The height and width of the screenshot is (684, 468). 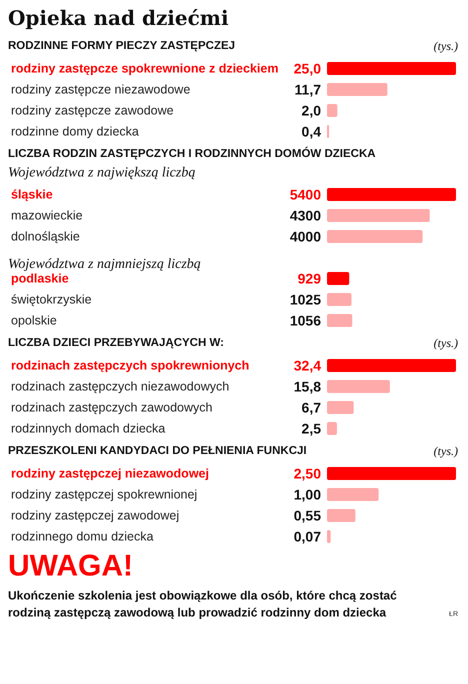 I want to click on y-tick-label: rodziny zastępcze zawodowe, so click(x=92, y=111).